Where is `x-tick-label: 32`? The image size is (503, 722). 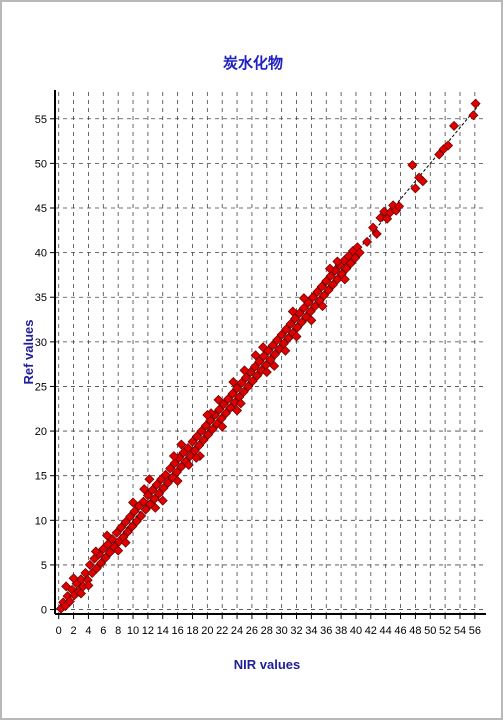
x-tick-label: 32 is located at coordinates (296, 631).